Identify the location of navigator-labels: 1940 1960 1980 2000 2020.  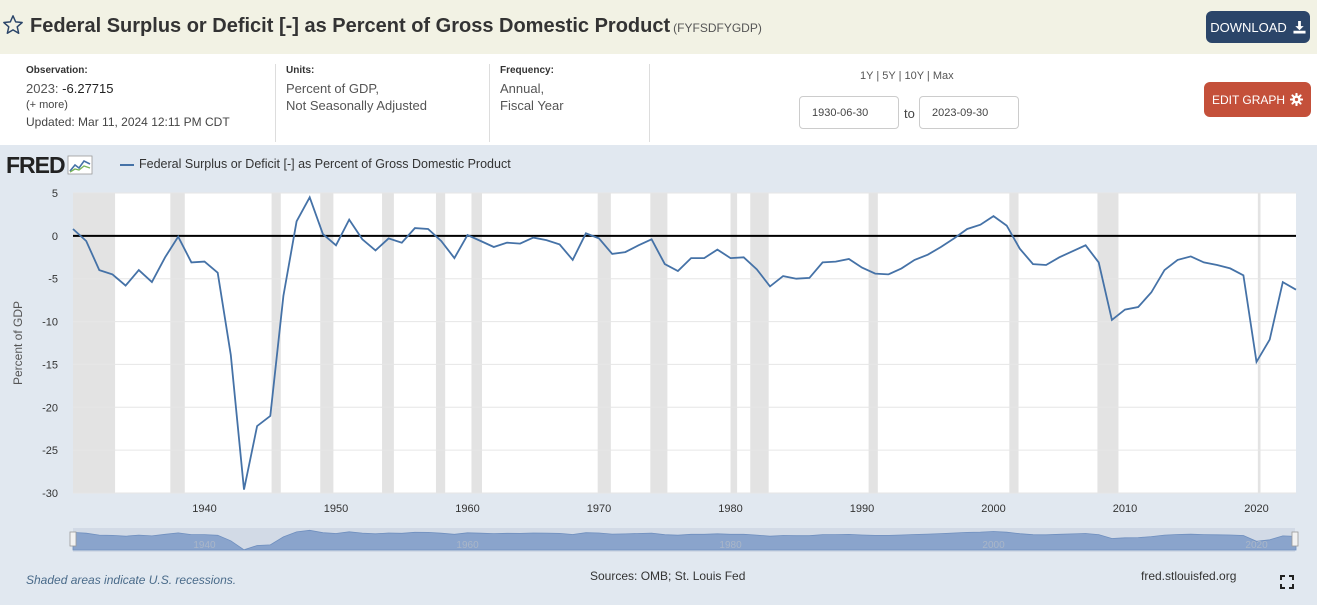
(730, 545).